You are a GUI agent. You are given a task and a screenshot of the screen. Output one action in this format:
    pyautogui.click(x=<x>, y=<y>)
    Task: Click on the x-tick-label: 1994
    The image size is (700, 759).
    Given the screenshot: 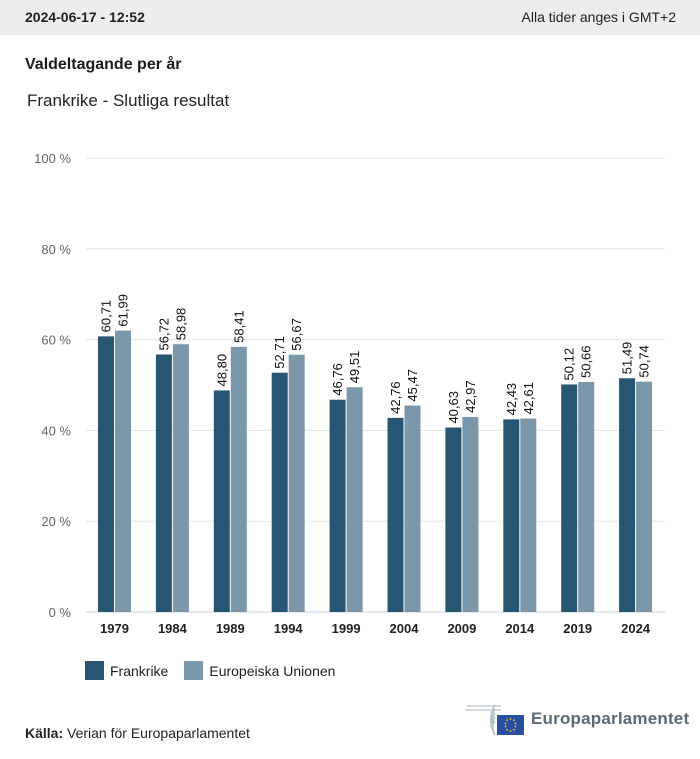 What is the action you would take?
    pyautogui.click(x=289, y=628)
    